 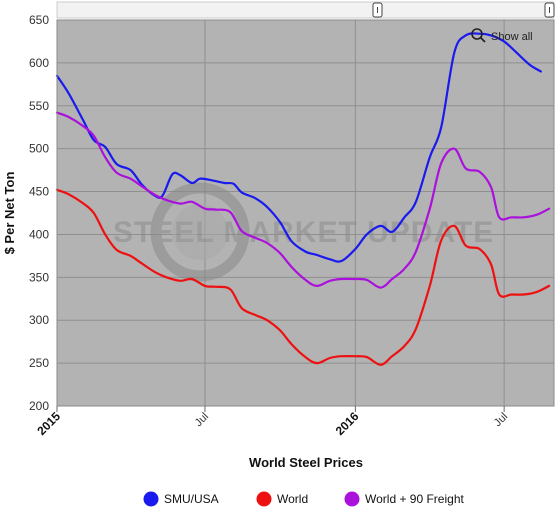 I want to click on x-tick-label: 2015, so click(x=48, y=423).